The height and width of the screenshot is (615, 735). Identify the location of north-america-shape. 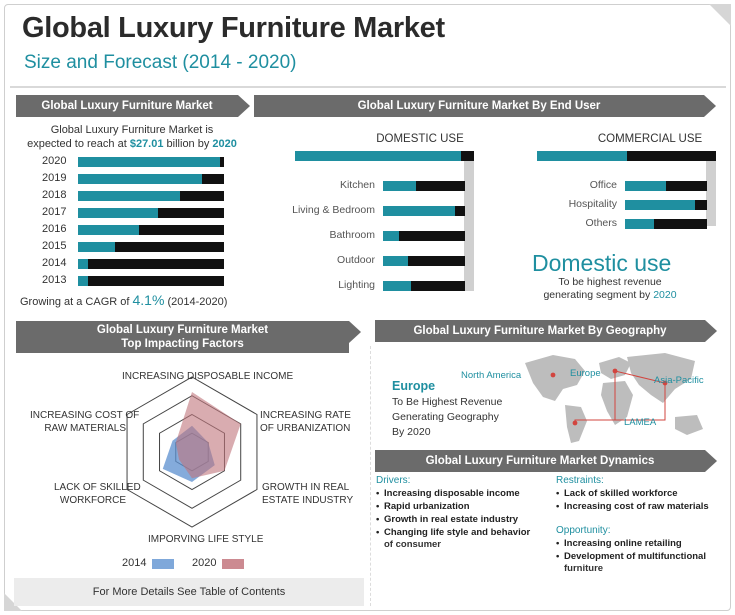
(555, 378).